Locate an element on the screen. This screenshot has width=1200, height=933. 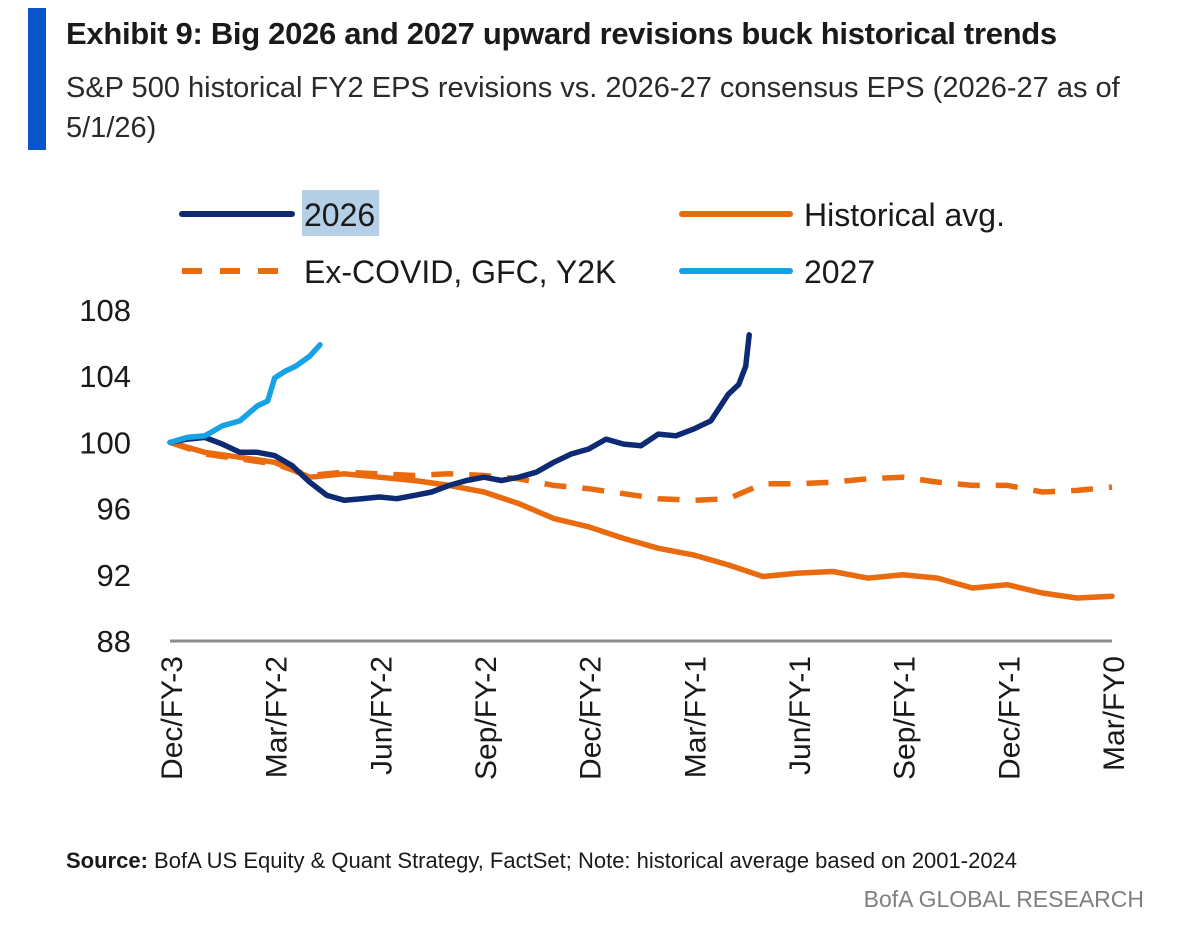
y-tick-label: 96 is located at coordinates (114, 509).